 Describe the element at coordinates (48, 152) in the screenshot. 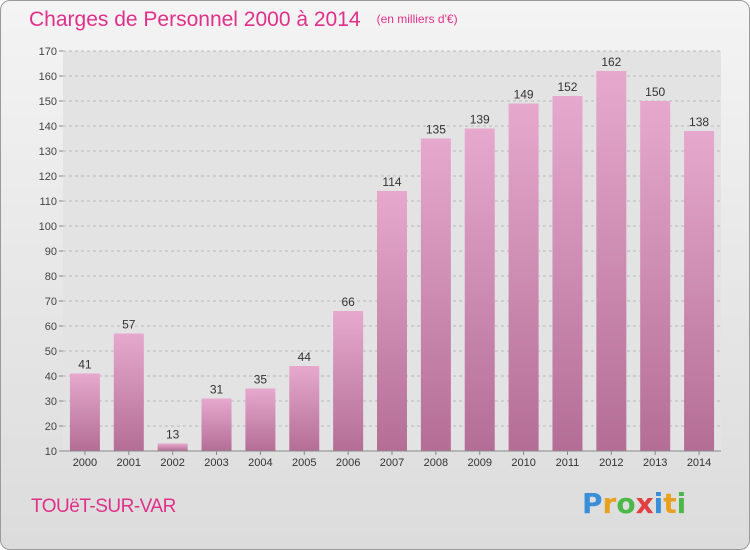

I see `y-tick-label: 130` at that location.